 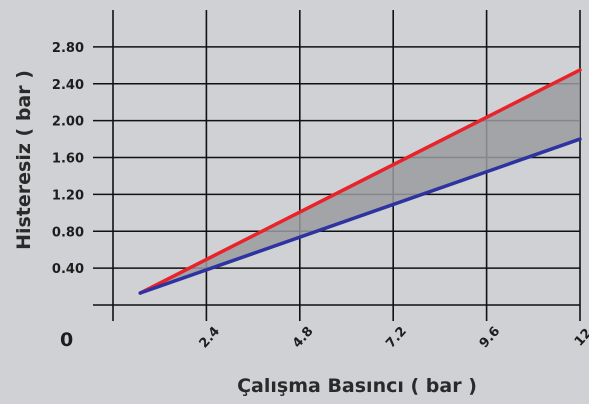 I want to click on y-tick-label-1: 0.80, so click(x=68, y=232).